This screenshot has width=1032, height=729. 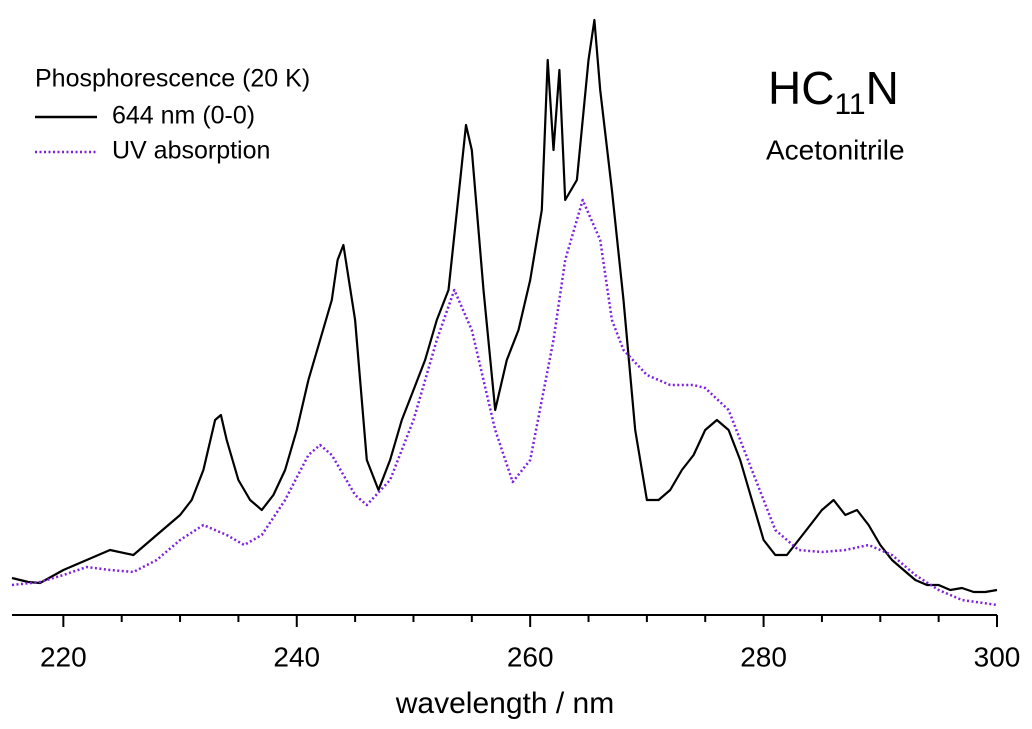 I want to click on x-tick-label: 300, so click(x=997, y=656).